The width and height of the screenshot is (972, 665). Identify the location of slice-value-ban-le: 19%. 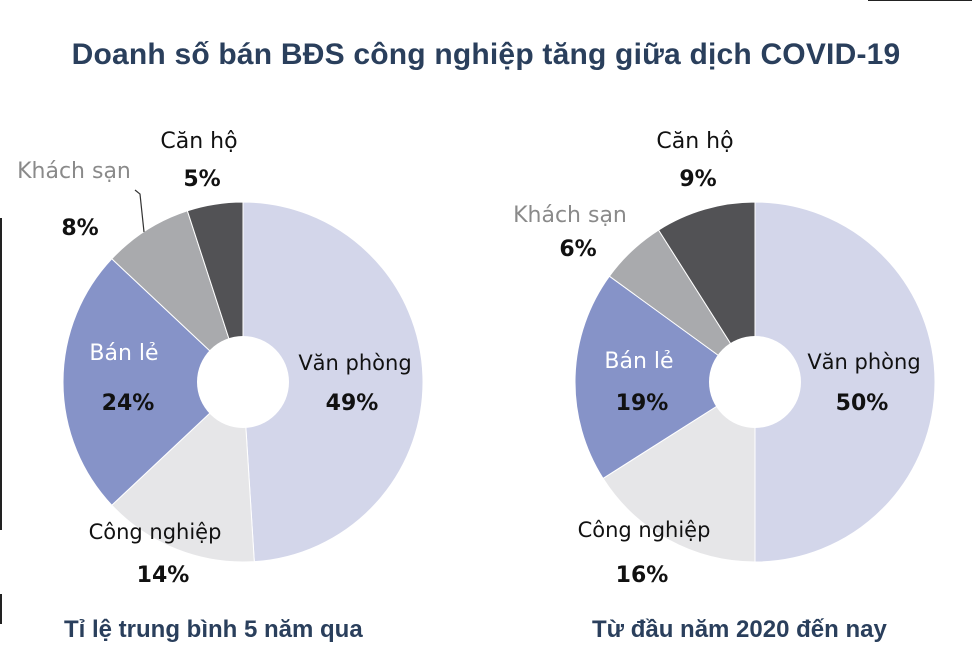
(642, 403).